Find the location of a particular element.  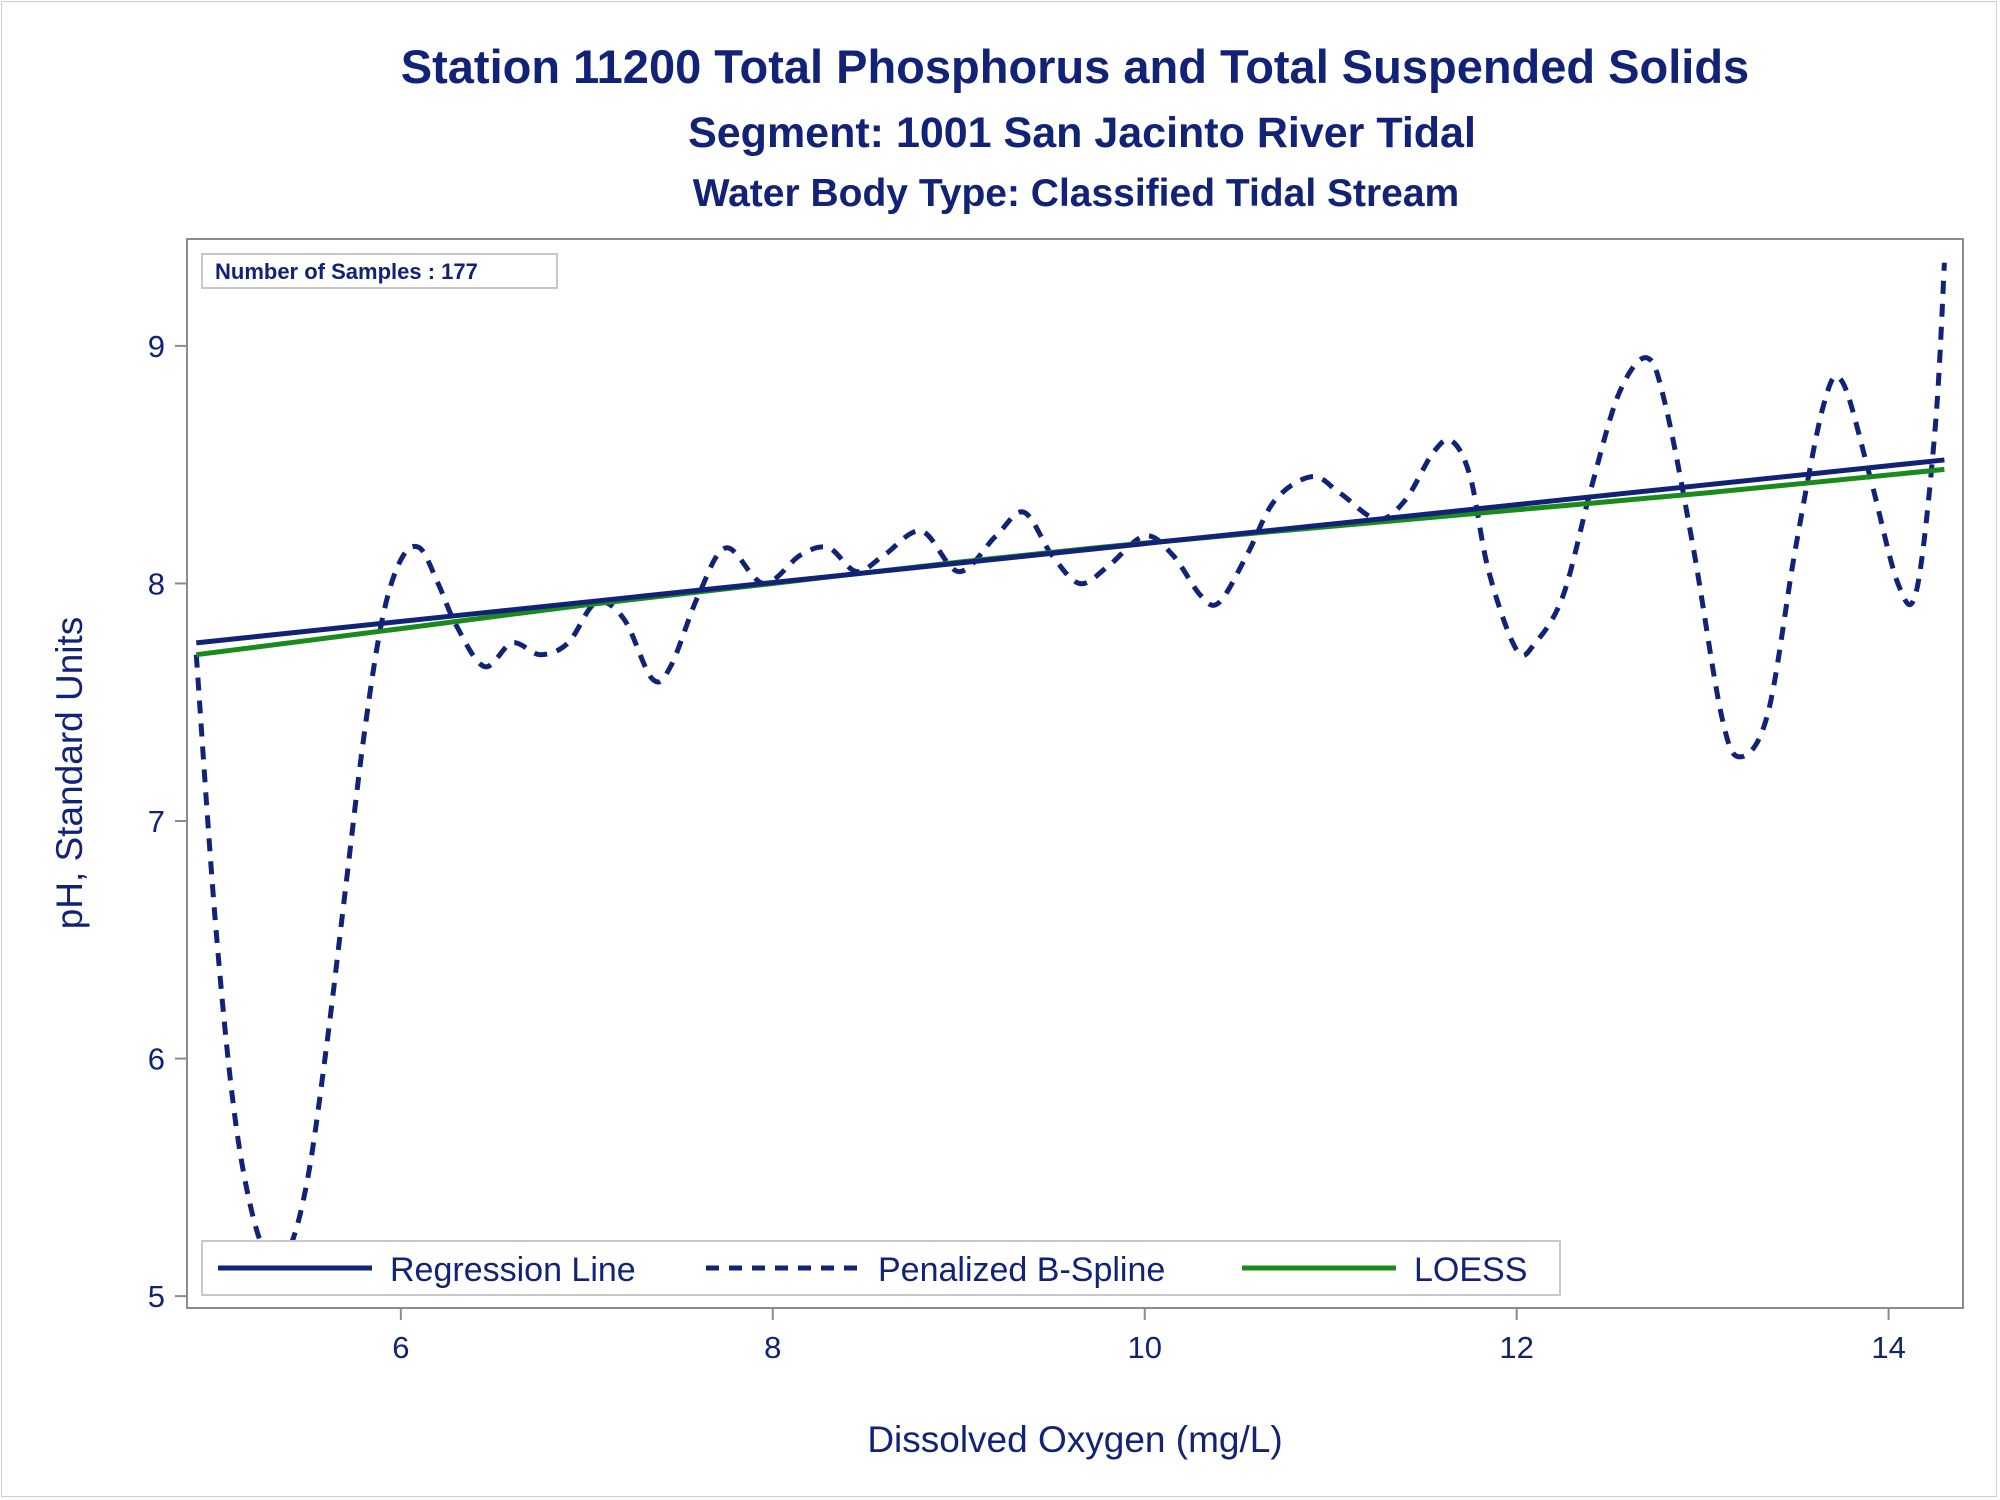

x-tick-label: 6 is located at coordinates (400, 1347).